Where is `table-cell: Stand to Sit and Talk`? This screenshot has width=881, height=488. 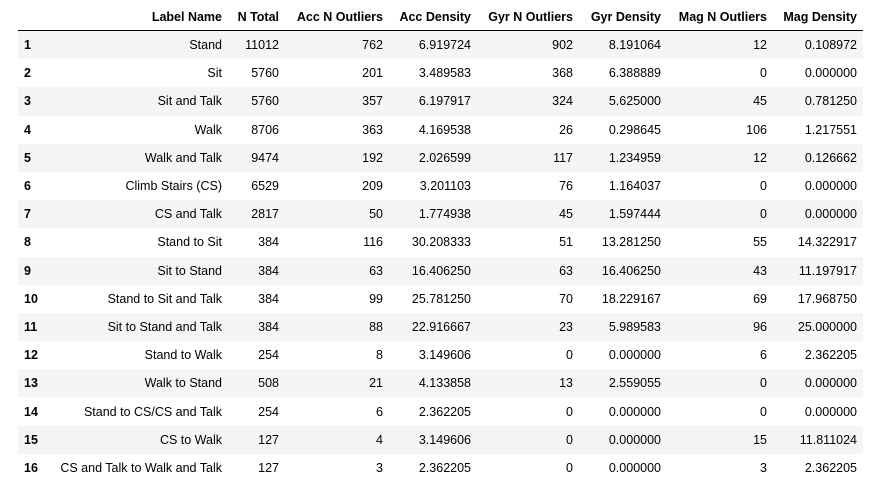
table-cell: Stand to Sit and Talk is located at coordinates (164, 298).